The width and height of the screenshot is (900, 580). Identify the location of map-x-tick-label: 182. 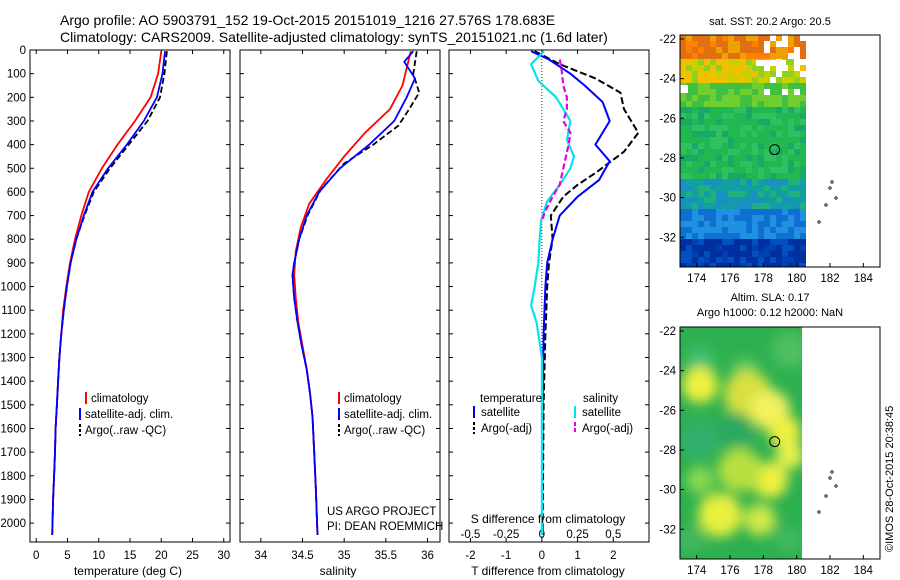
(829, 279).